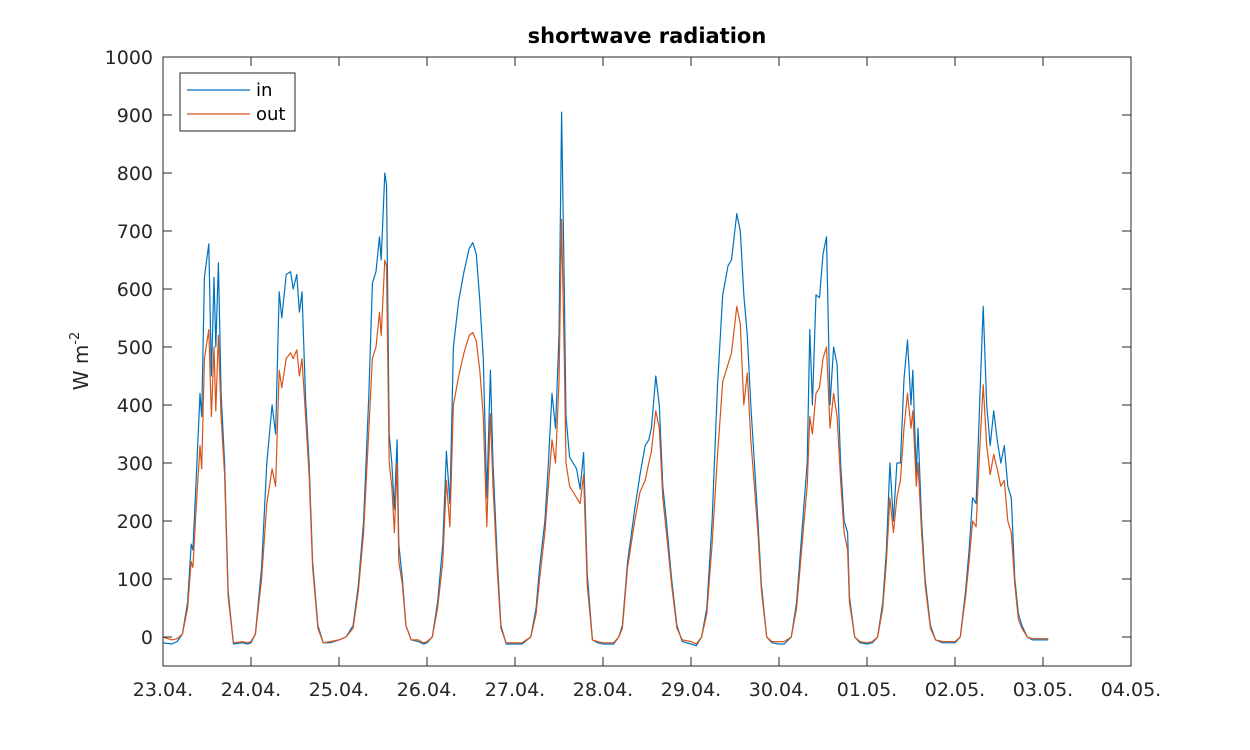 This screenshot has height=750, width=1250. What do you see at coordinates (147, 638) in the screenshot?
I see `y-tick-label: 0` at bounding box center [147, 638].